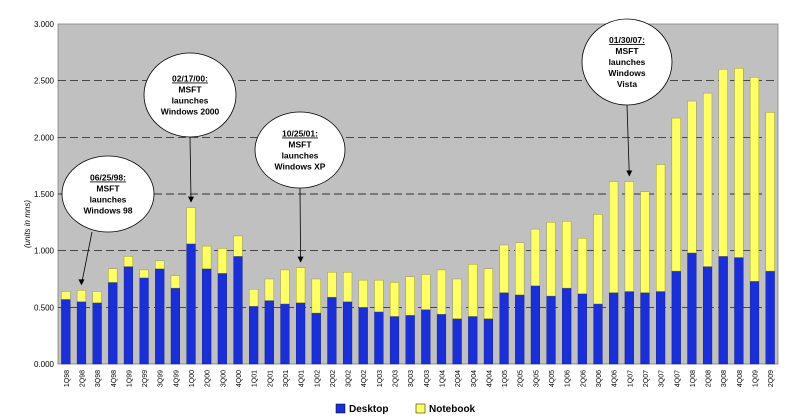  I want to click on x-tick-label: 3Q07, so click(662, 378).